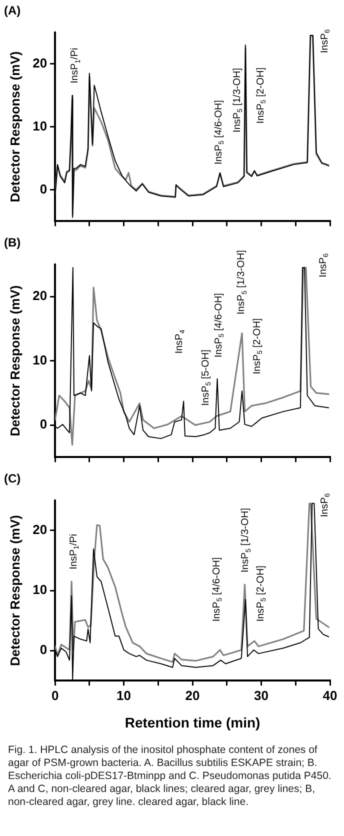 The height and width of the screenshot is (836, 344). What do you see at coordinates (12, 479) in the screenshot?
I see `chart-title: (C)` at bounding box center [12, 479].